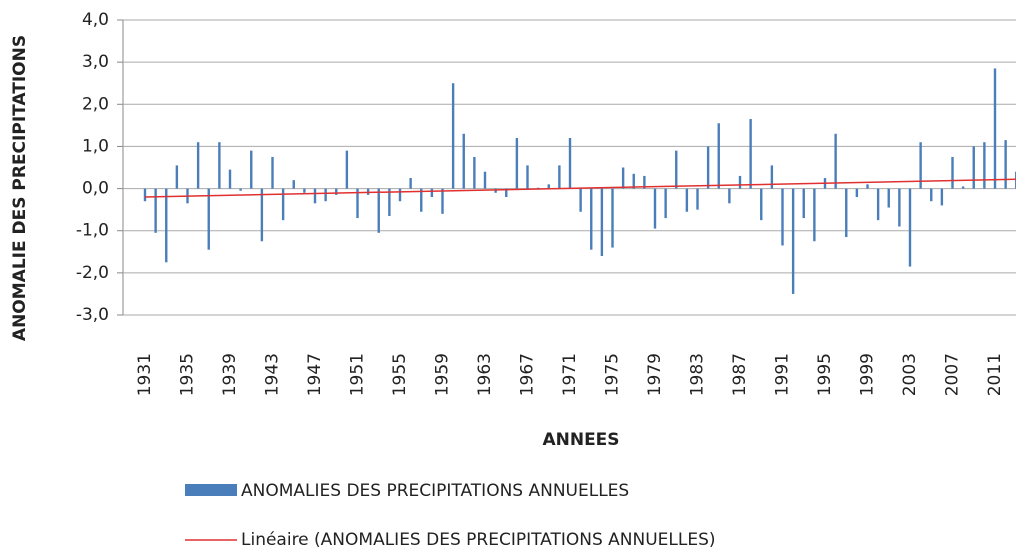  What do you see at coordinates (910, 374) in the screenshot?
I see `x-tick-label: 2003` at bounding box center [910, 374].